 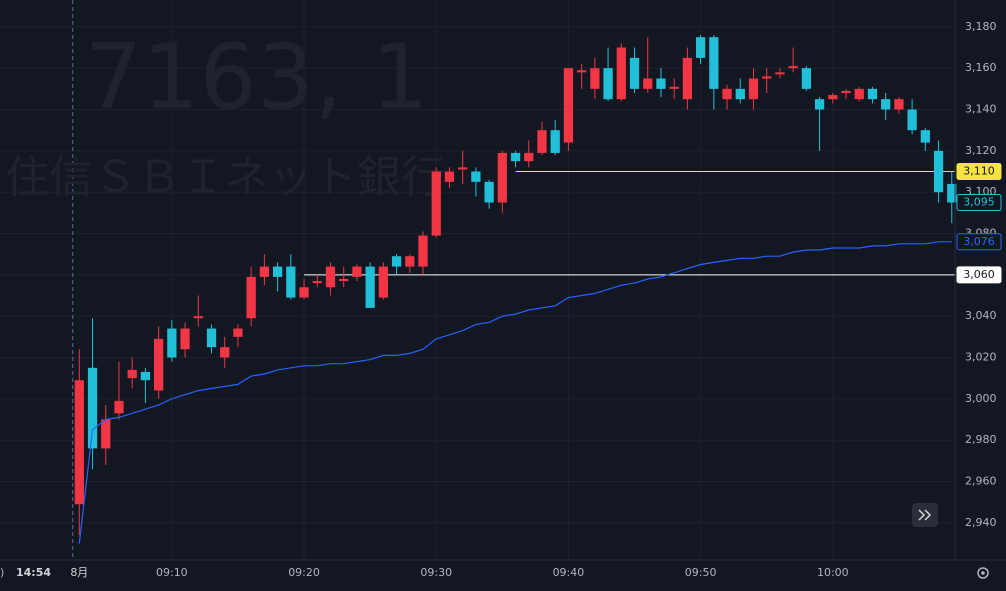 I want to click on date-label: 8月, so click(x=79, y=572).